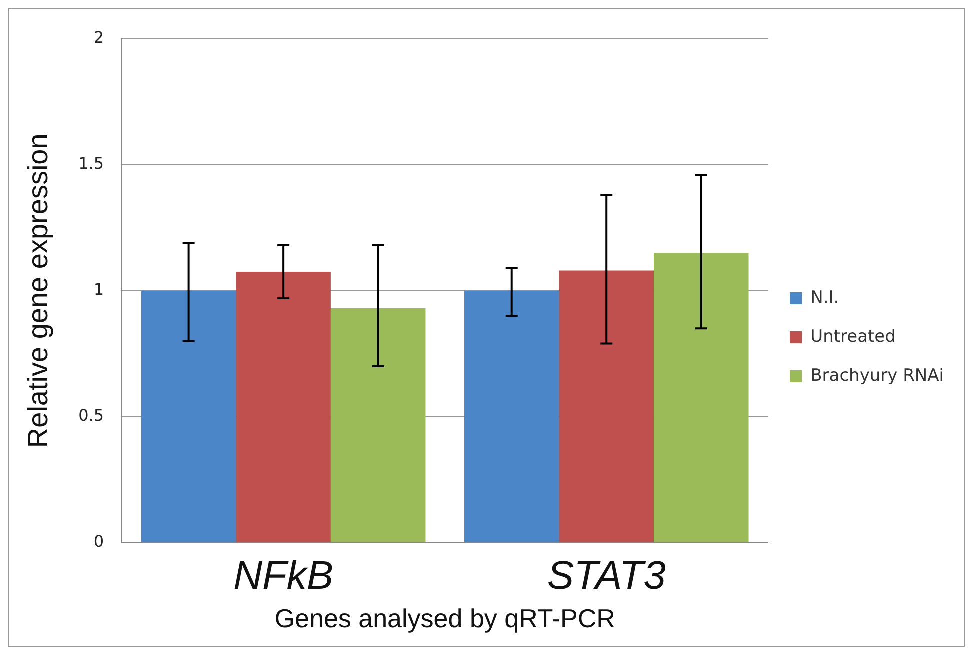  I want to click on legend-label: Untreated, so click(853, 336).